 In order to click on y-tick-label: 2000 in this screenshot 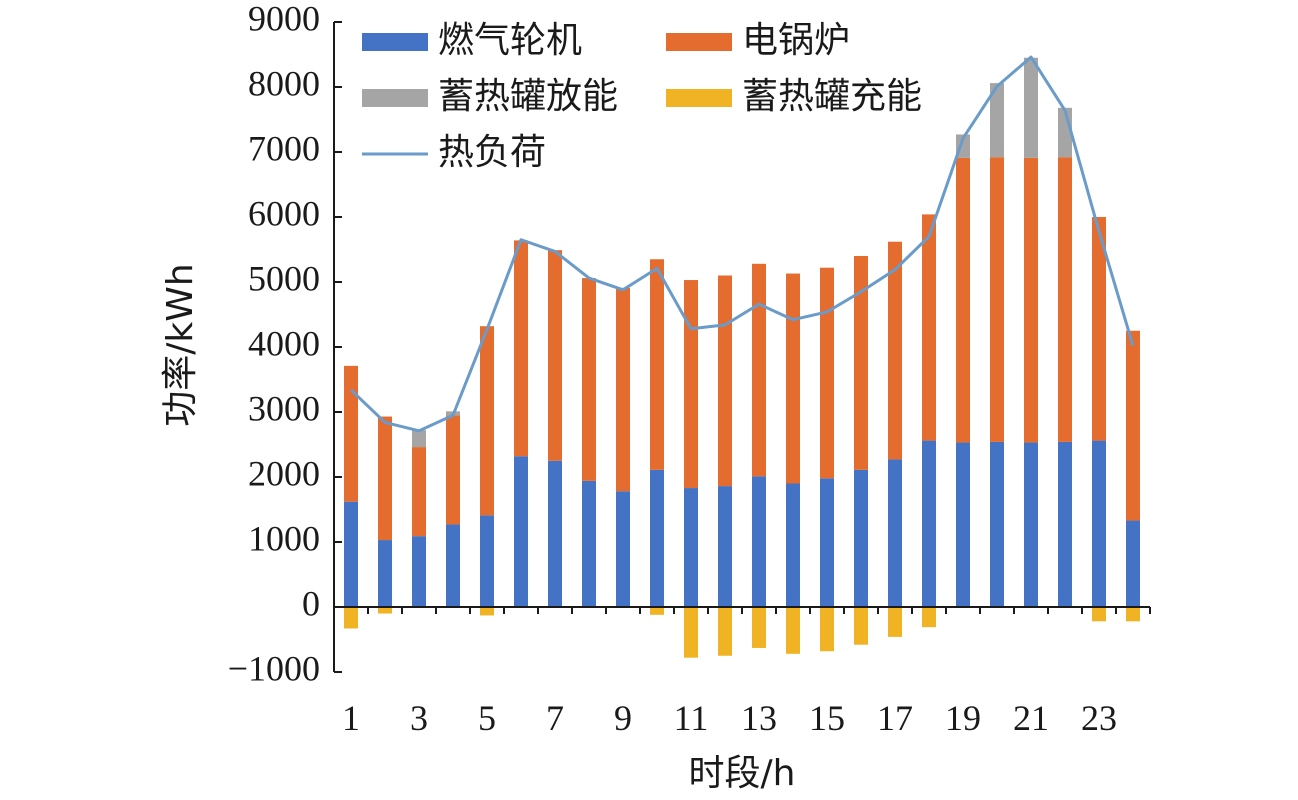, I will do `click(284, 473)`.